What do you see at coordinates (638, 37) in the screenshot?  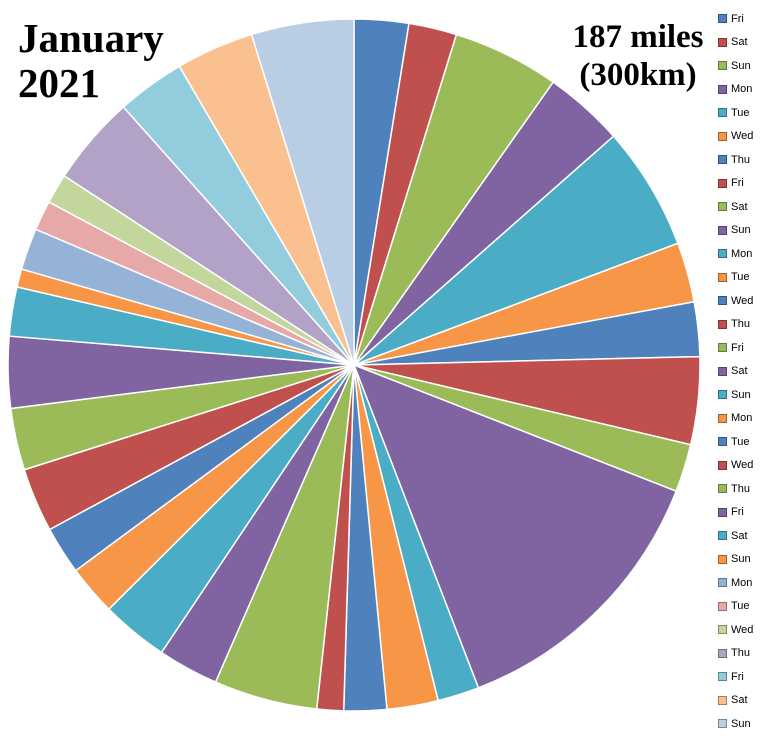 I see `distance-miles: 187 miles` at bounding box center [638, 37].